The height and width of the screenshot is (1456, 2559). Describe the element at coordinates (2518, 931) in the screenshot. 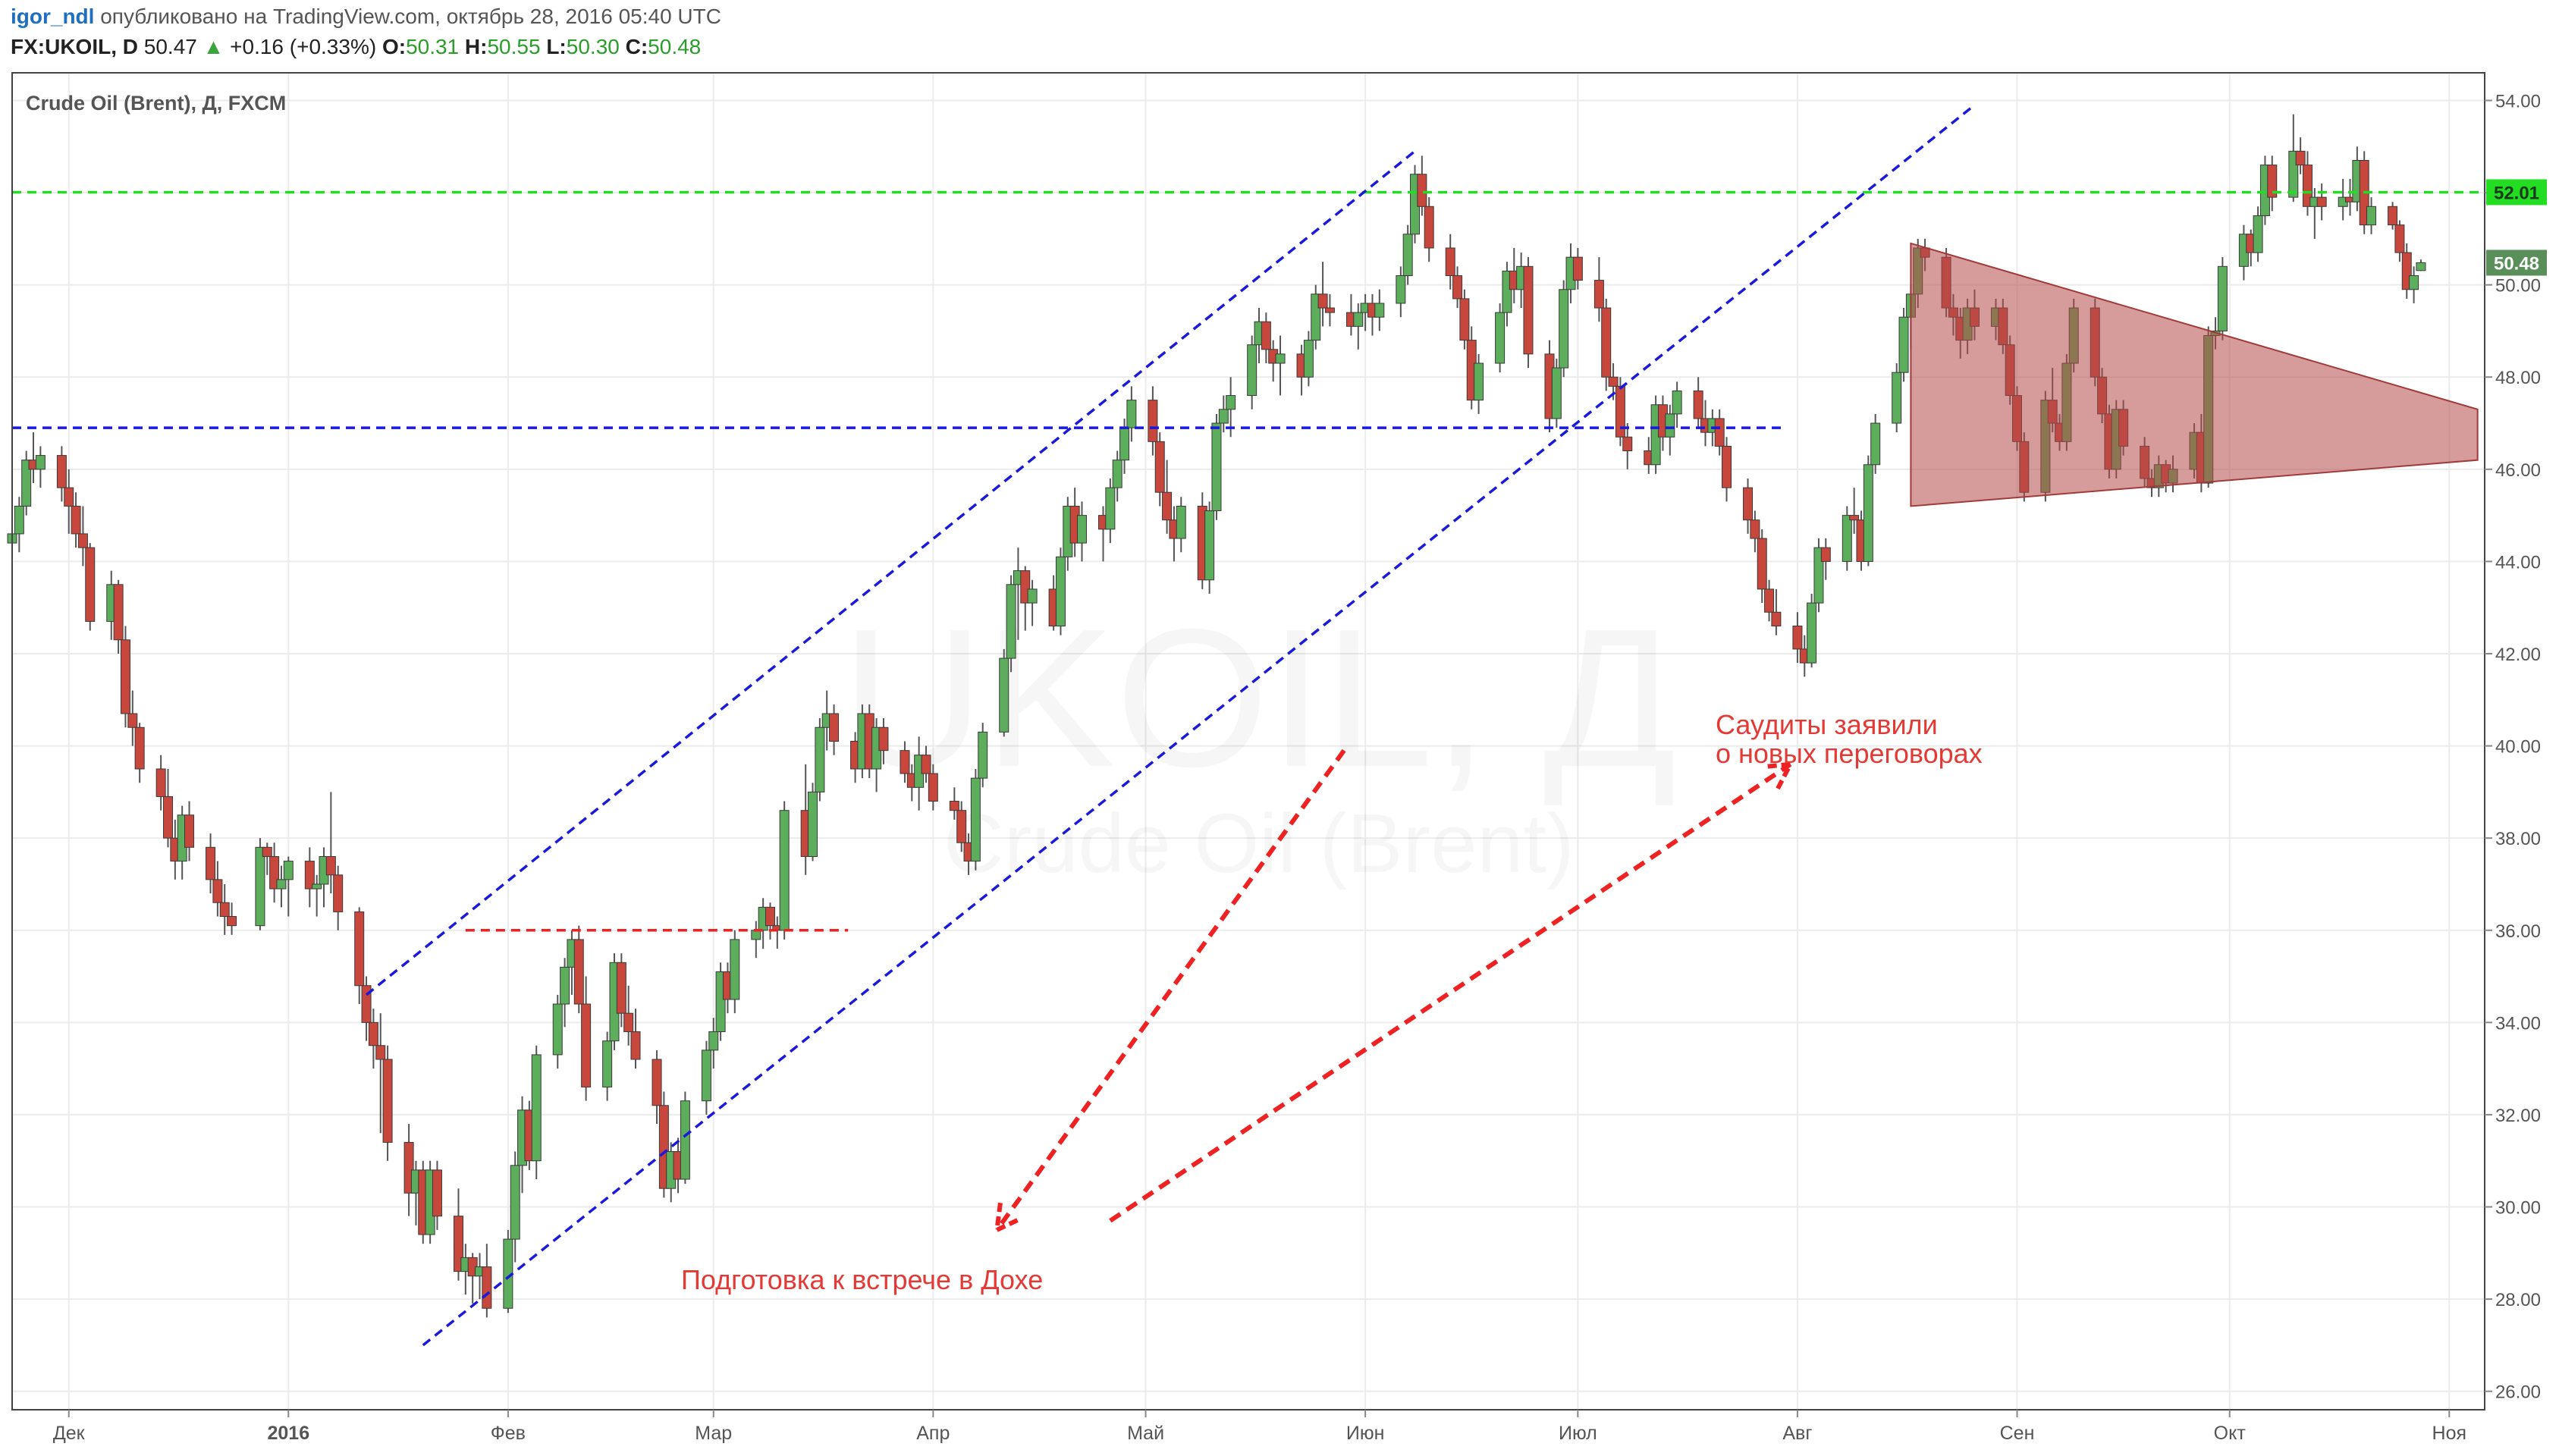

I see `y-tick-label: 36.00` at that location.